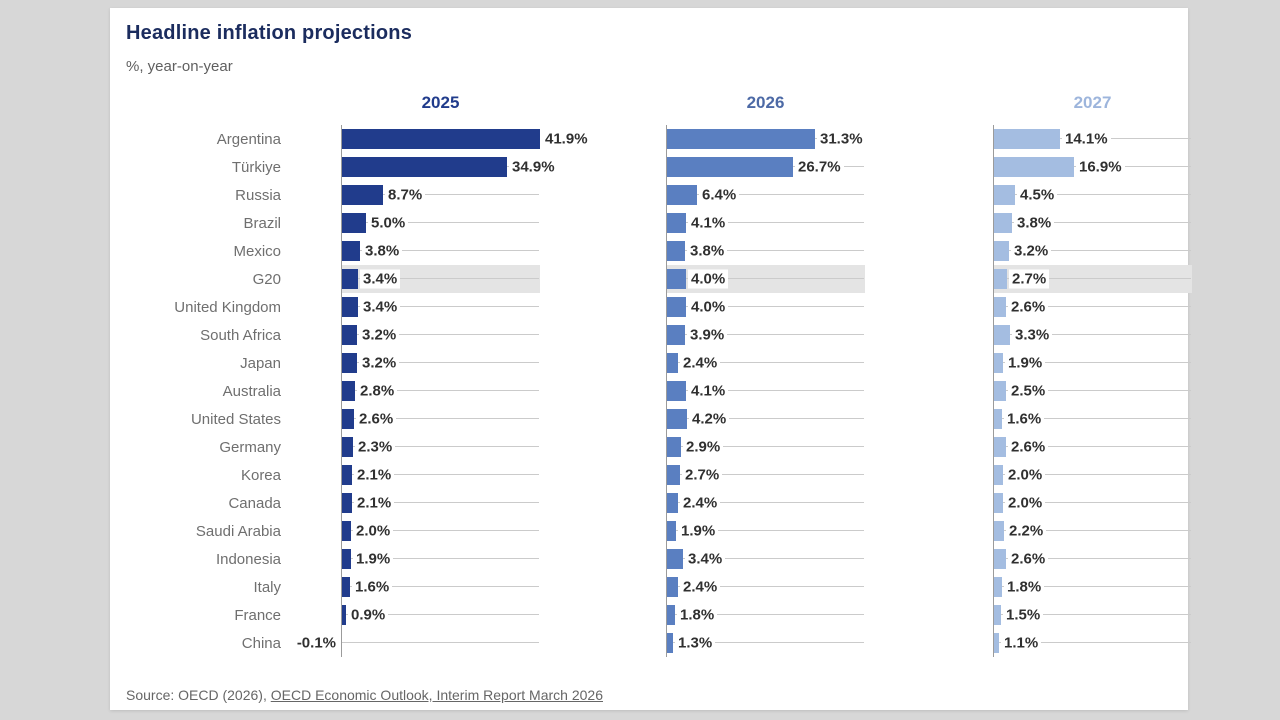 The height and width of the screenshot is (720, 1280). What do you see at coordinates (1023, 615) in the screenshot?
I see `value-label: 1.5%` at bounding box center [1023, 615].